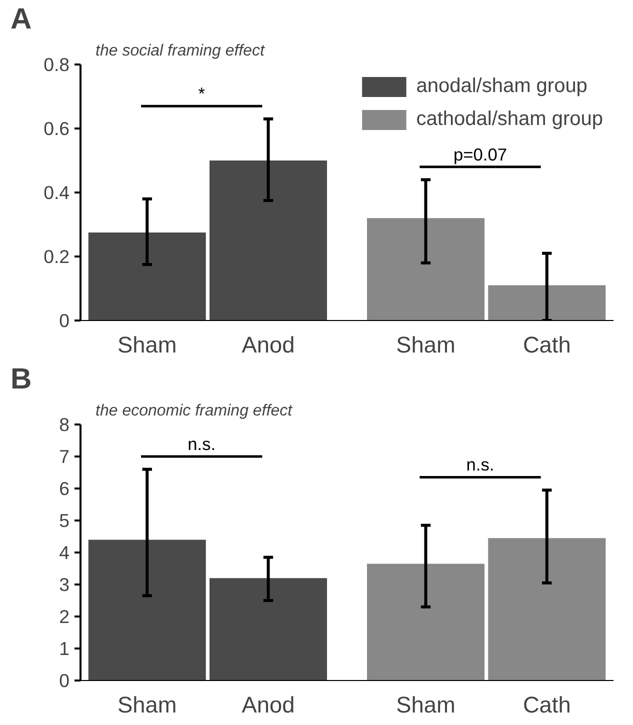 This screenshot has width=633, height=725. Describe the element at coordinates (502, 86) in the screenshot. I see `legend-label: anodal/sham group` at that location.